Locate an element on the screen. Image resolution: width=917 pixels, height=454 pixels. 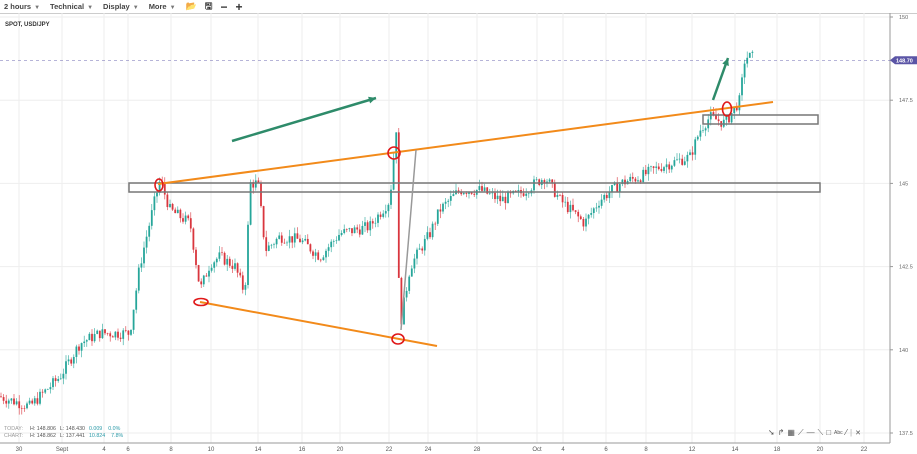
close-icon: ✕ is located at coordinates (858, 433).